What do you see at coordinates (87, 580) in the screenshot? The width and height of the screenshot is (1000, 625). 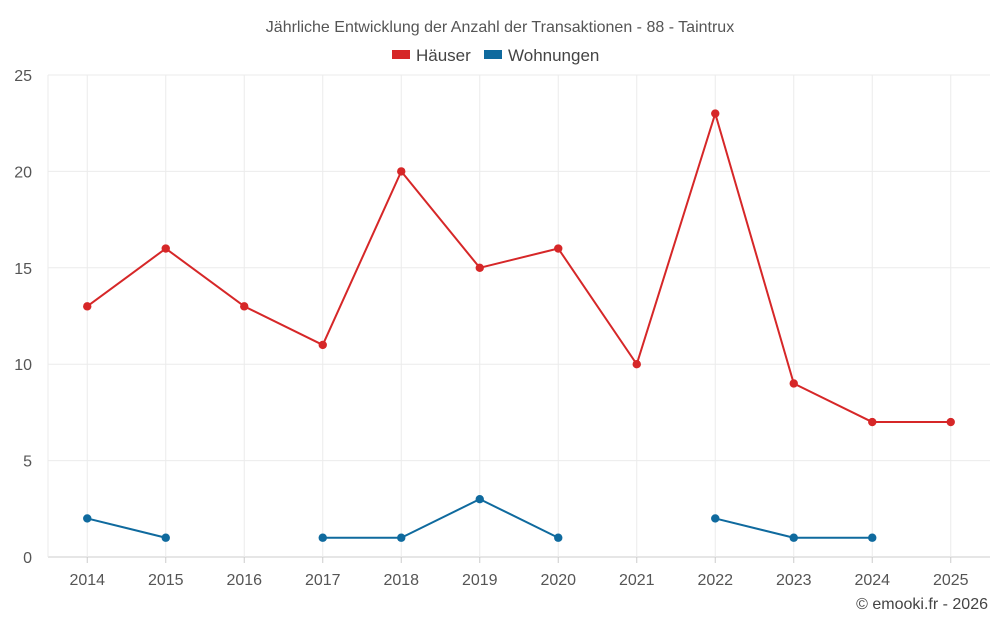 I see `x-tick-label: 2014` at bounding box center [87, 580].